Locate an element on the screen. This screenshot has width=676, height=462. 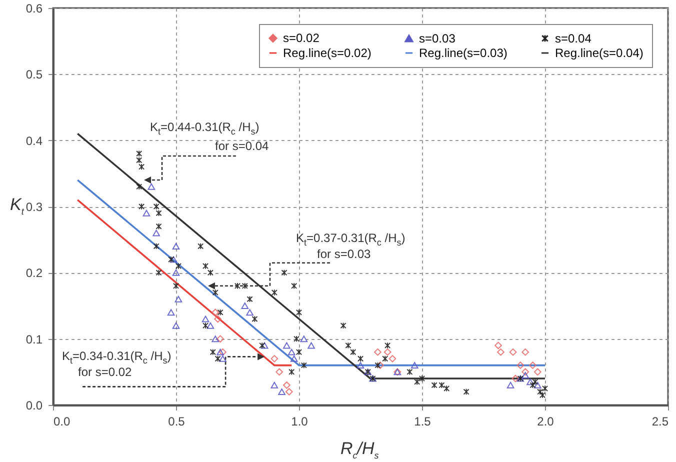
x-axis-title: R$_{c}$/H$_{s}$ is located at coordinates (359, 449).